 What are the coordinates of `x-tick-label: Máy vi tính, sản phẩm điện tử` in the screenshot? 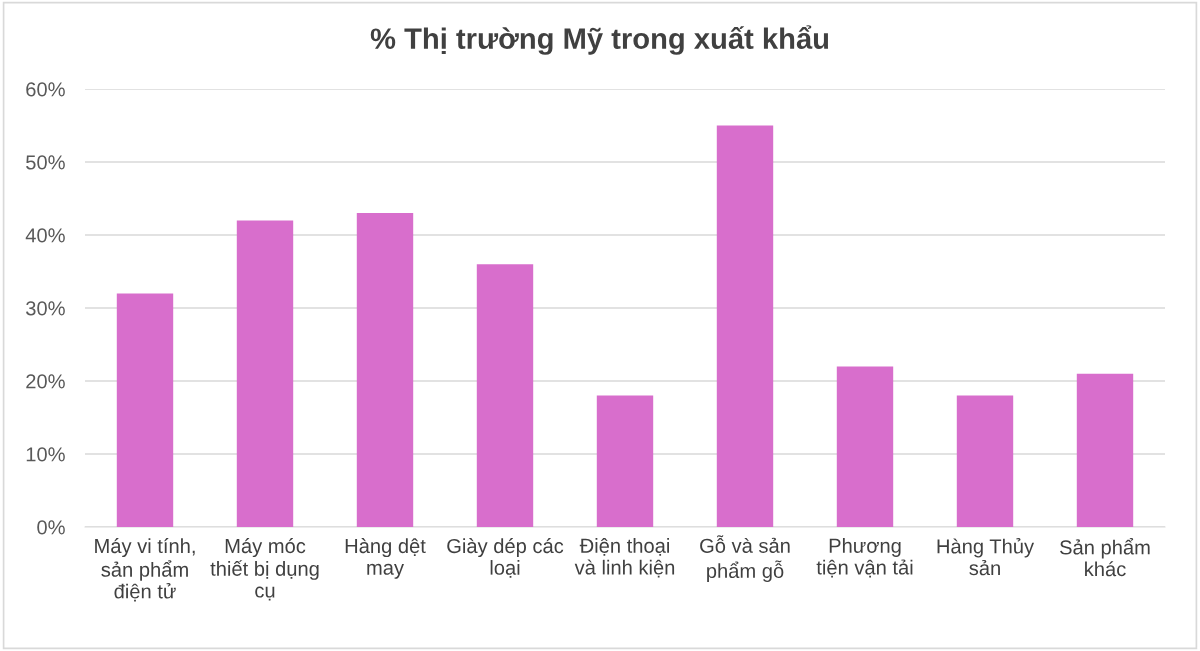 It's located at (145, 570).